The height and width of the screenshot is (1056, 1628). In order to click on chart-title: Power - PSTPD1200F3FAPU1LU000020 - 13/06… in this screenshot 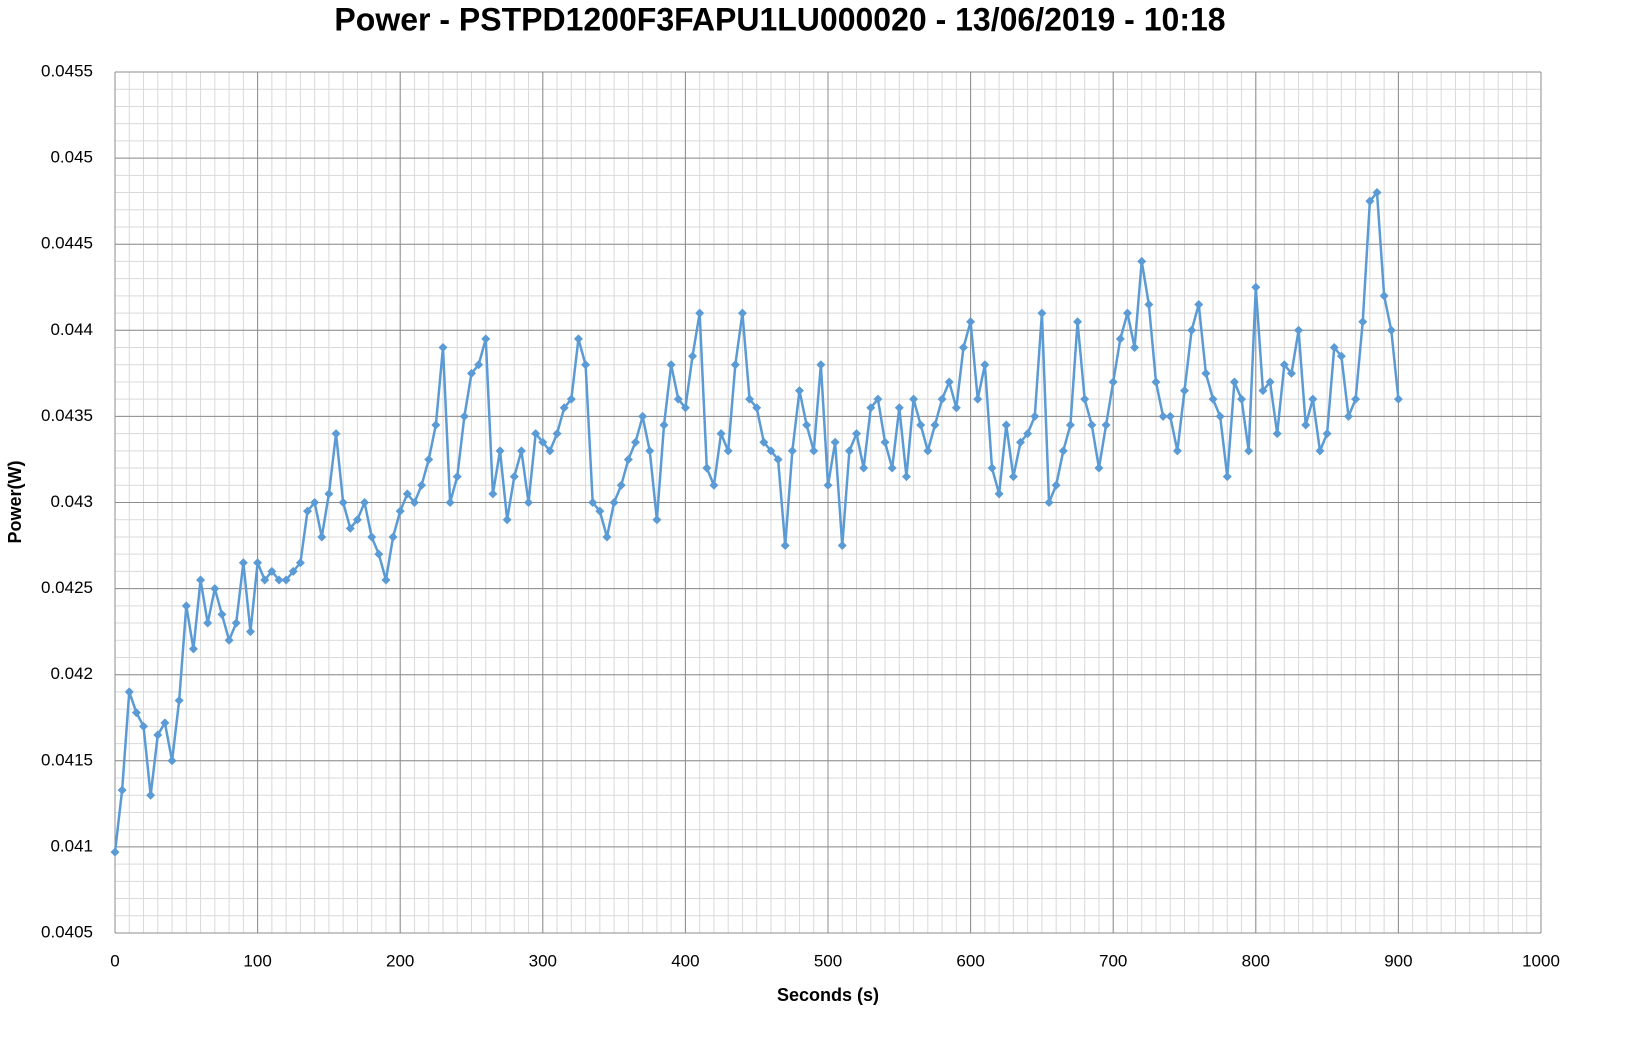, I will do `click(779, 19)`.